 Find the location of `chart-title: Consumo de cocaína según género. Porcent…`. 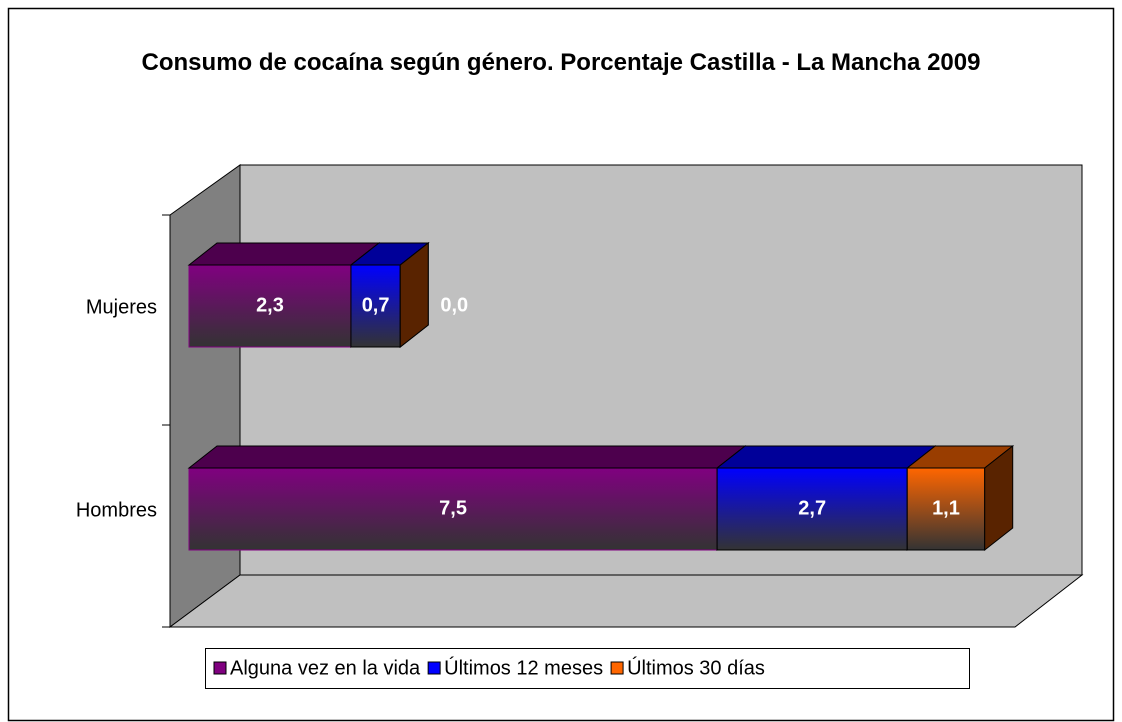

chart-title: Consumo de cocaína según género. Porcent… is located at coordinates (561, 62).